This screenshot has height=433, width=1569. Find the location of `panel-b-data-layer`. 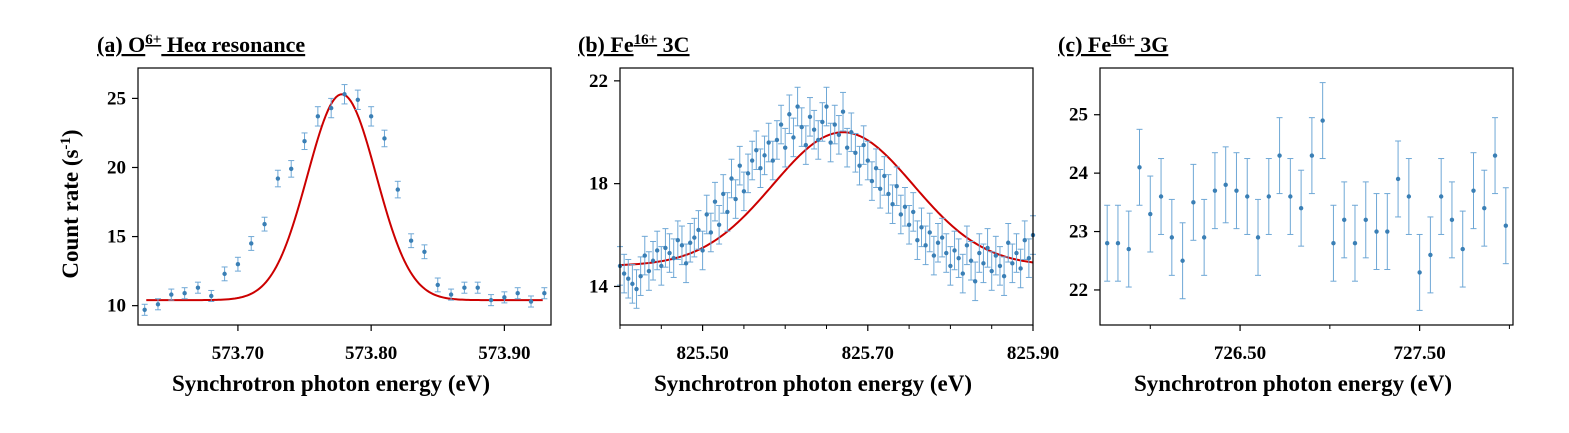

panel-b-data-layer is located at coordinates (826, 197).